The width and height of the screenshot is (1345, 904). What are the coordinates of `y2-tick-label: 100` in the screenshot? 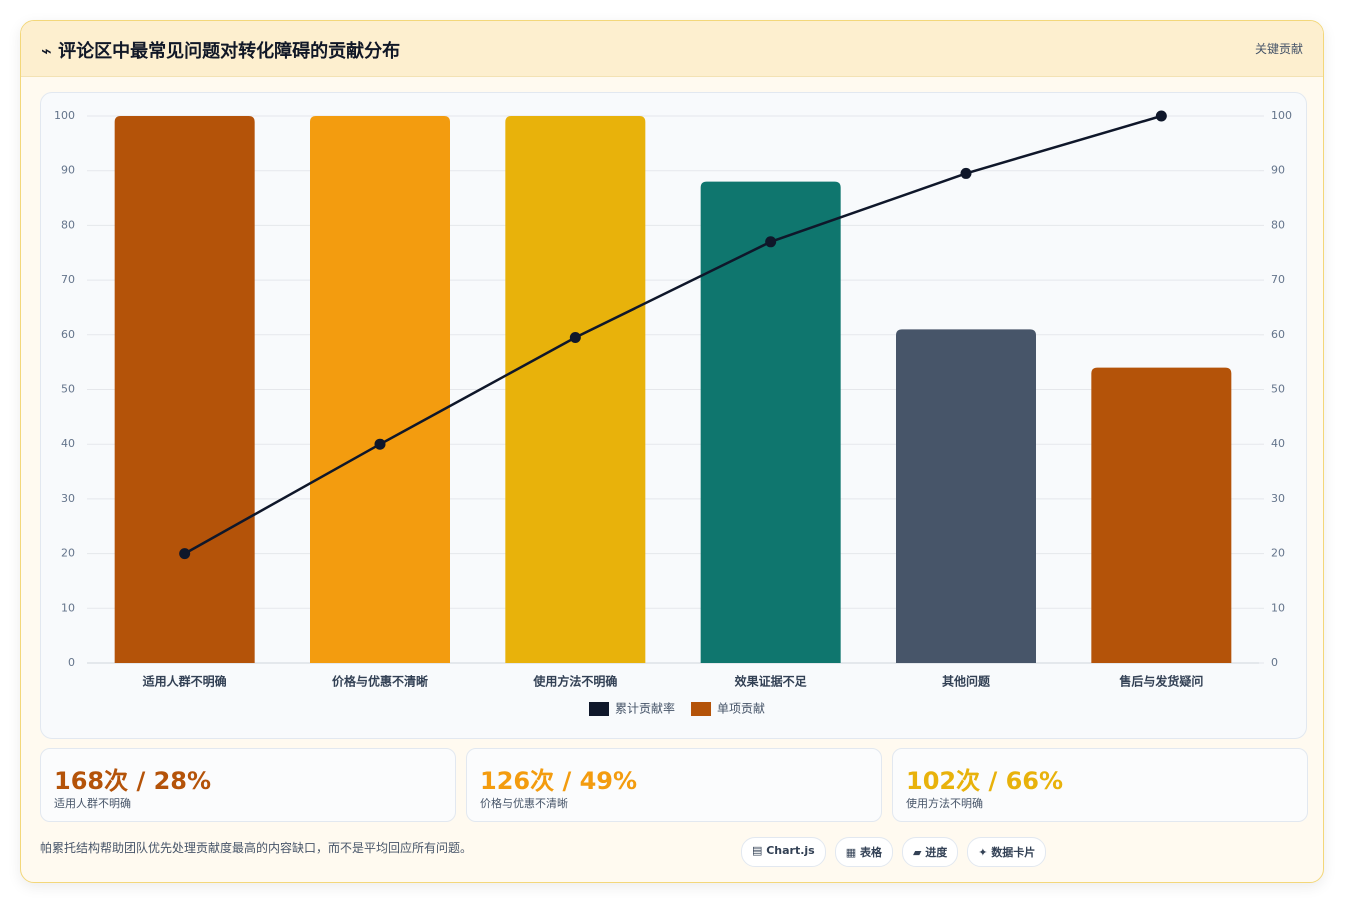 It's located at (1281, 115).